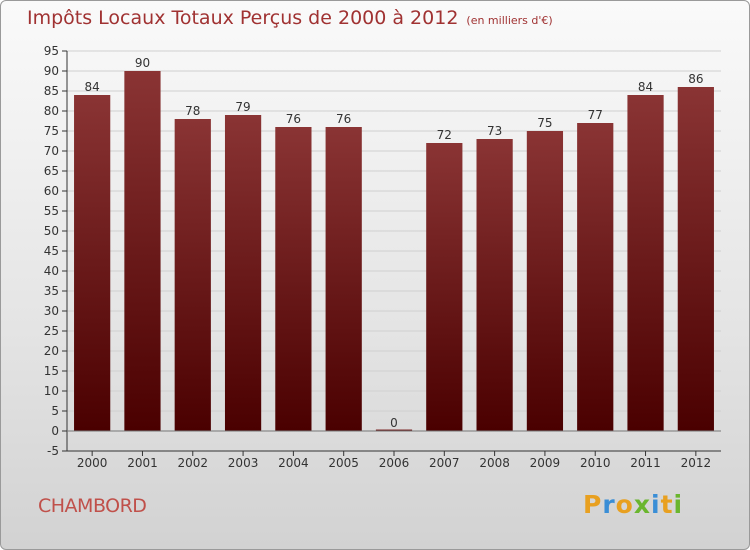  What do you see at coordinates (394, 423) in the screenshot?
I see `data-label-2006: 0` at bounding box center [394, 423].